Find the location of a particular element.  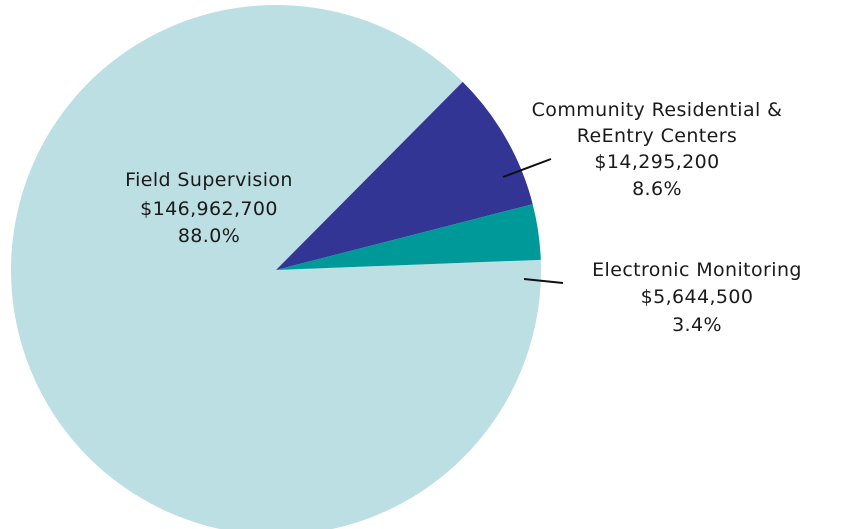

slice-percent-electronic-monitoring: 3.4% is located at coordinates (697, 325).